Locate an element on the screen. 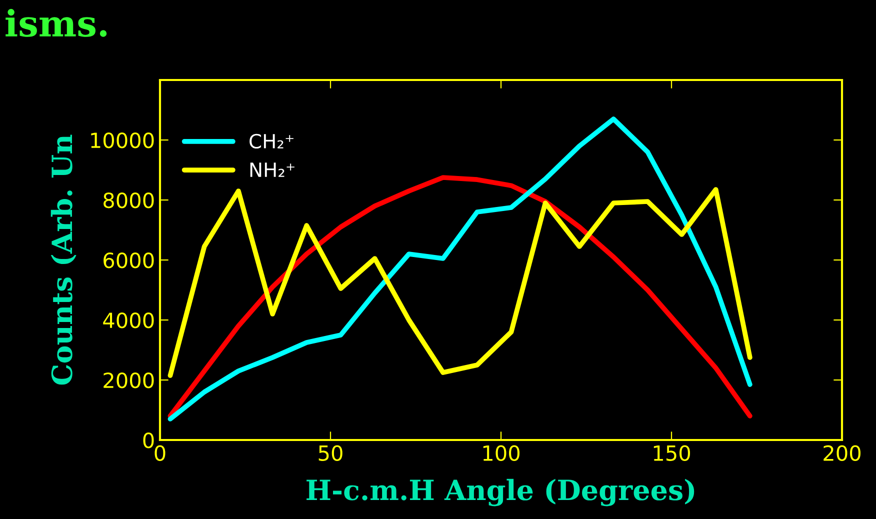  y-tick-label: 10000 is located at coordinates (122, 140).